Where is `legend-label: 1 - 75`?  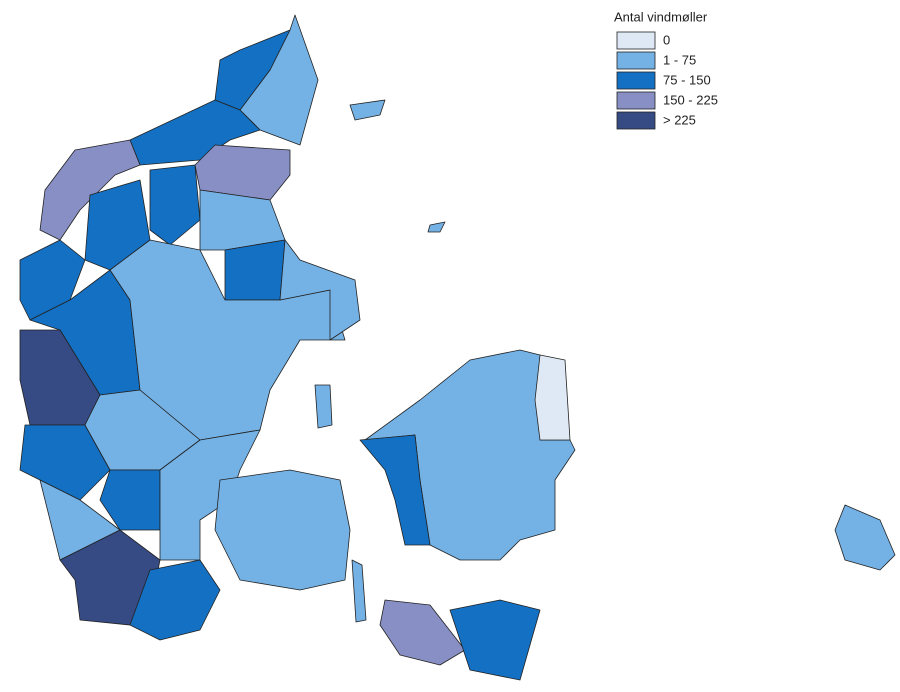 legend-label: 1 - 75 is located at coordinates (679, 59).